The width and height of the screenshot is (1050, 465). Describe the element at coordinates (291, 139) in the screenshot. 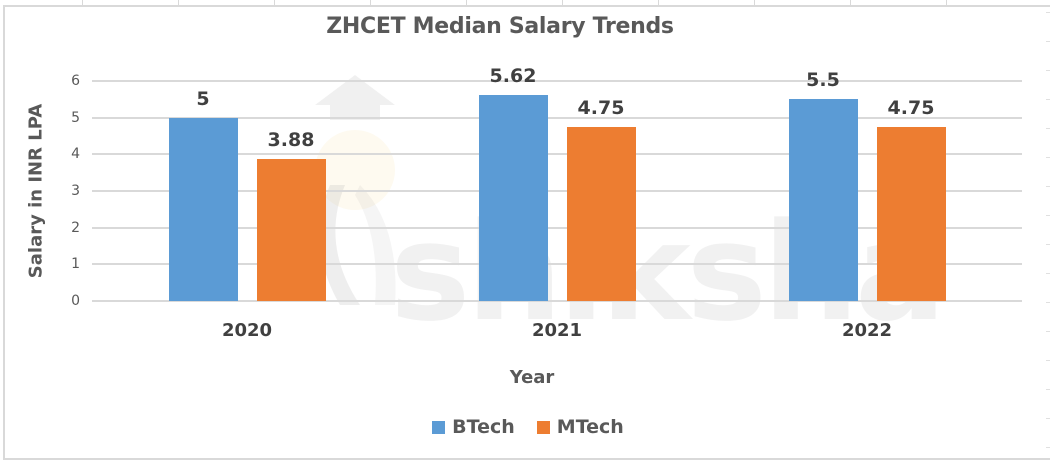

I see `data-label: 3.88` at that location.